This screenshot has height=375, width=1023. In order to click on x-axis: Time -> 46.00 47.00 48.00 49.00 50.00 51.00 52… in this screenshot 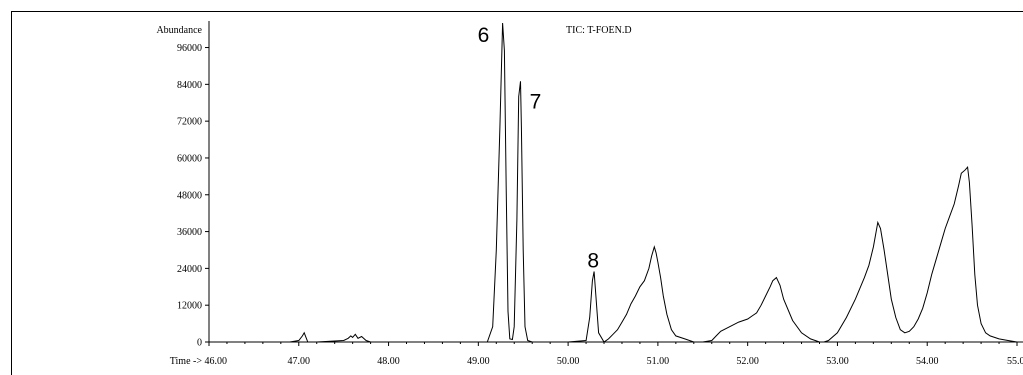, I will do `click(596, 354)`.